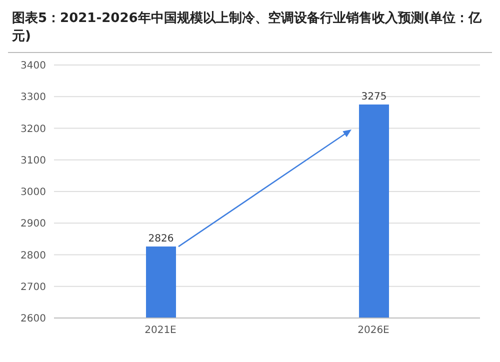  I want to click on data-label: 2826, so click(161, 239).